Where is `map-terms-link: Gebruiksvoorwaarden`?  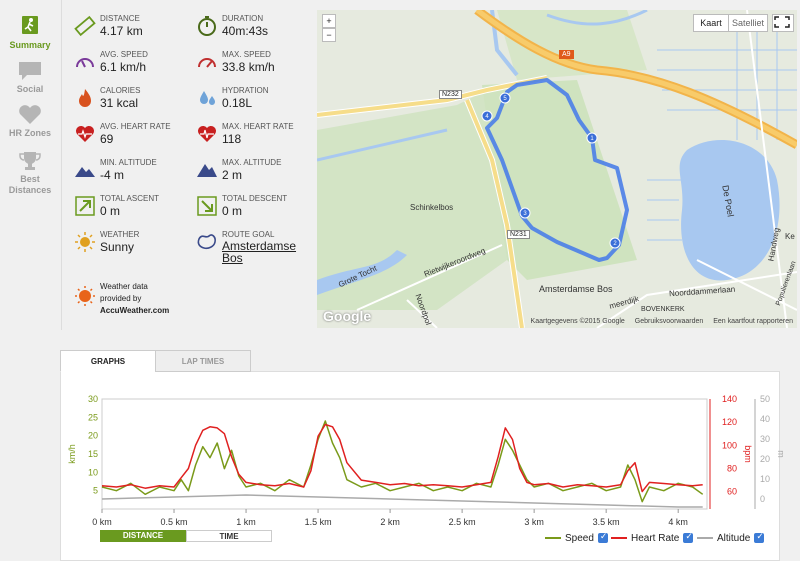 map-terms-link: Gebruiksvoorwaarden is located at coordinates (669, 321).